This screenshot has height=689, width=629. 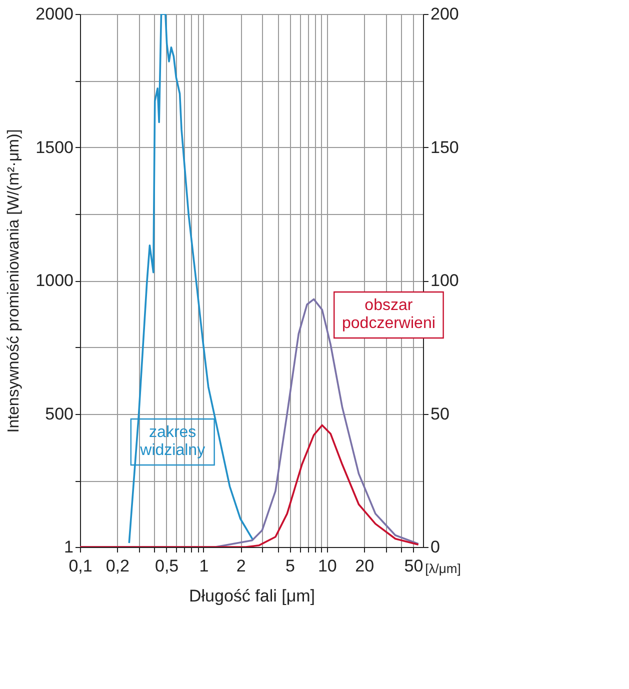 What do you see at coordinates (204, 566) in the screenshot?
I see `x-tick-label: 1` at bounding box center [204, 566].